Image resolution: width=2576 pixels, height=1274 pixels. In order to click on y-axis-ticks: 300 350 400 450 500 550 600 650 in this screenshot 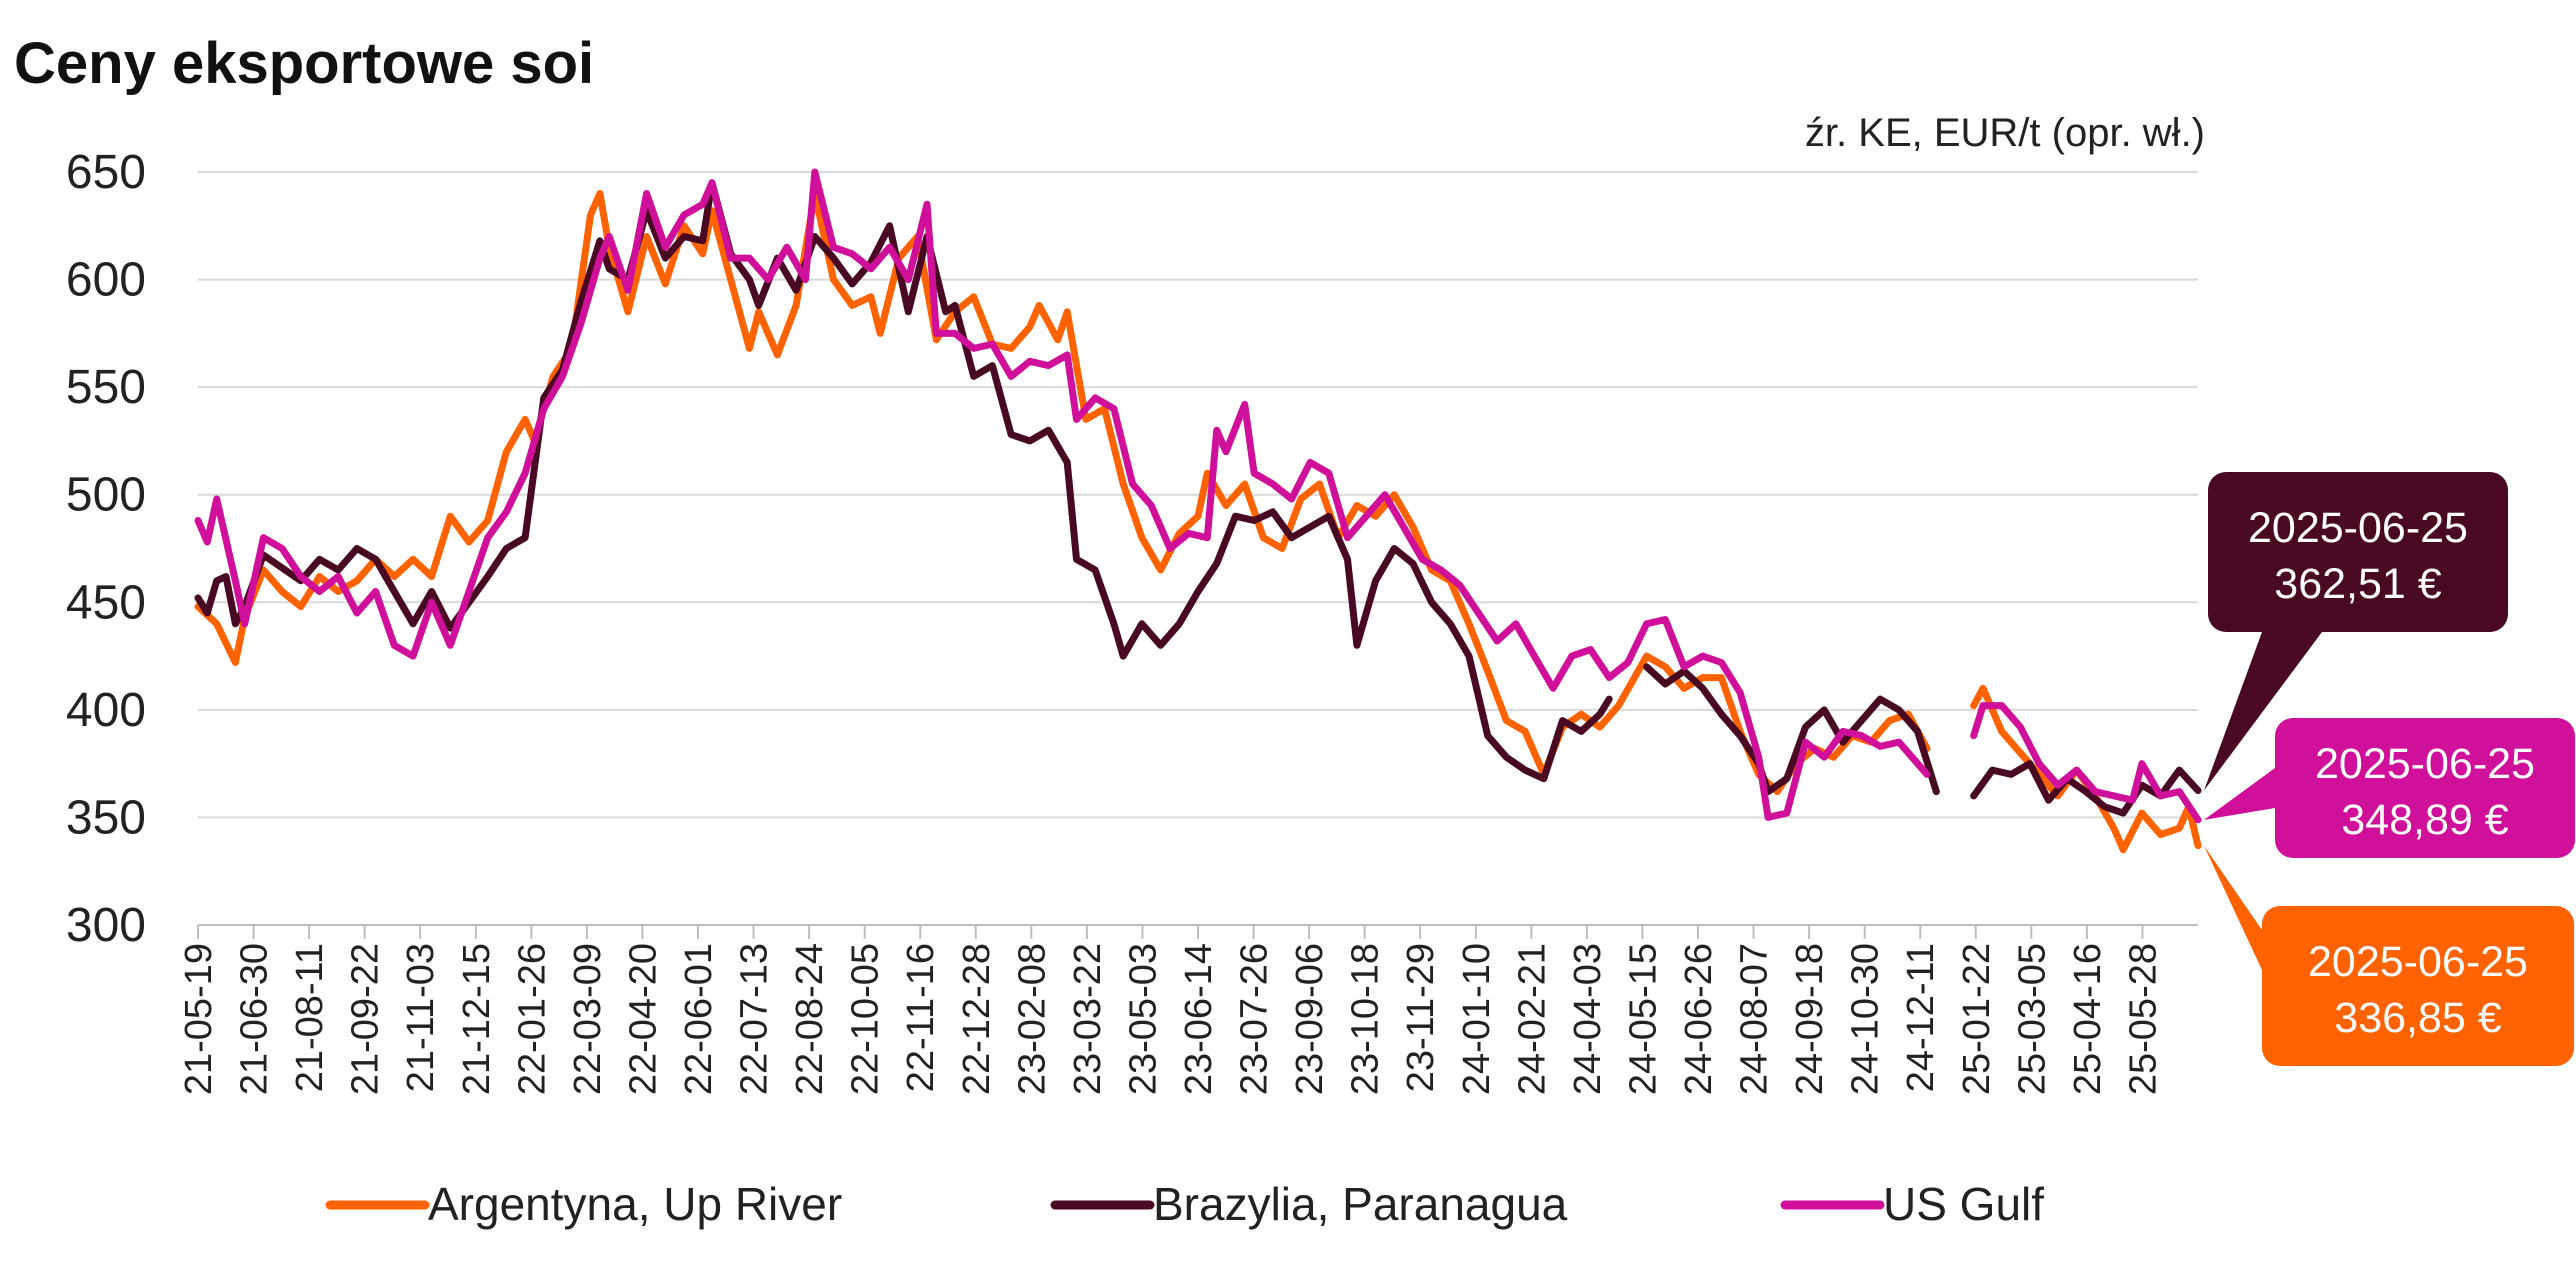, I will do `click(106, 549)`.